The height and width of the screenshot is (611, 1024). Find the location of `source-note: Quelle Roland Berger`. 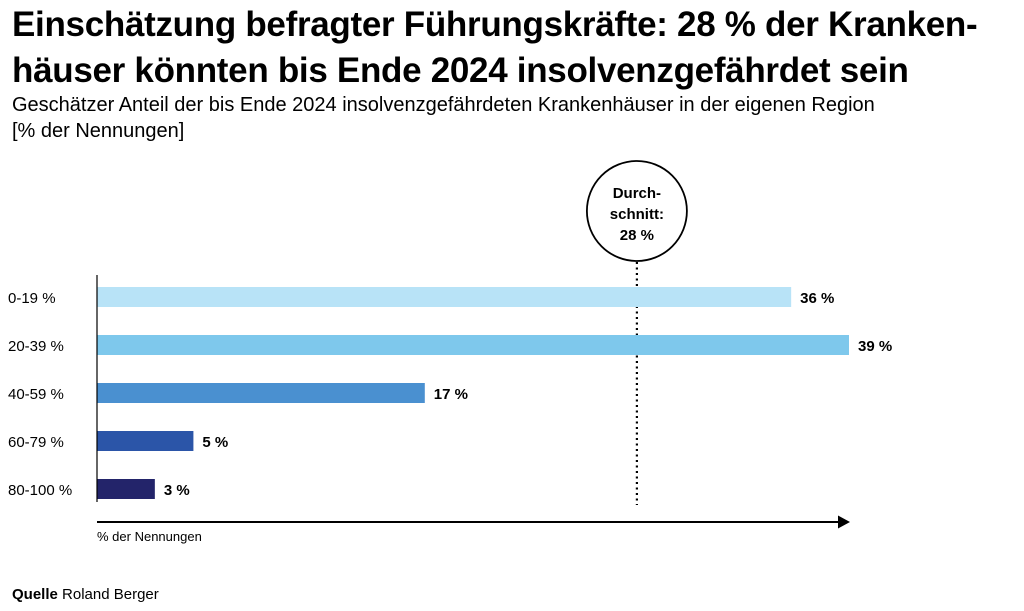

source-note: Quelle Roland Berger is located at coordinates (85, 594).